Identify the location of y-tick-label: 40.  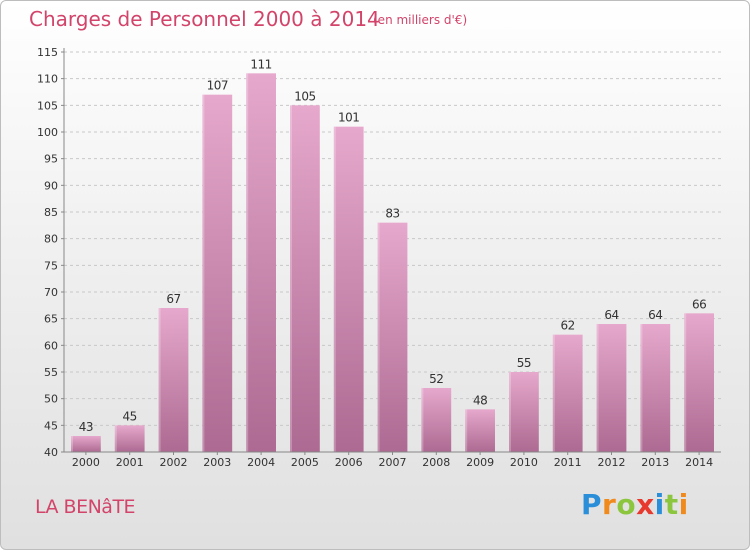
(51, 452).